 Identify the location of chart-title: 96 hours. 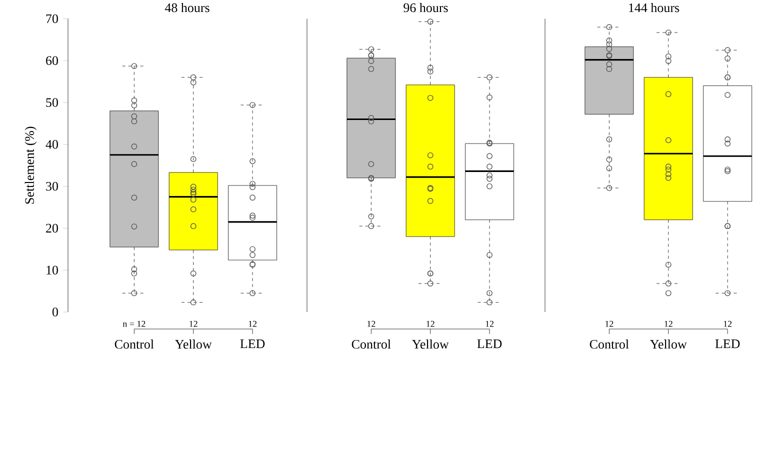
(426, 7).